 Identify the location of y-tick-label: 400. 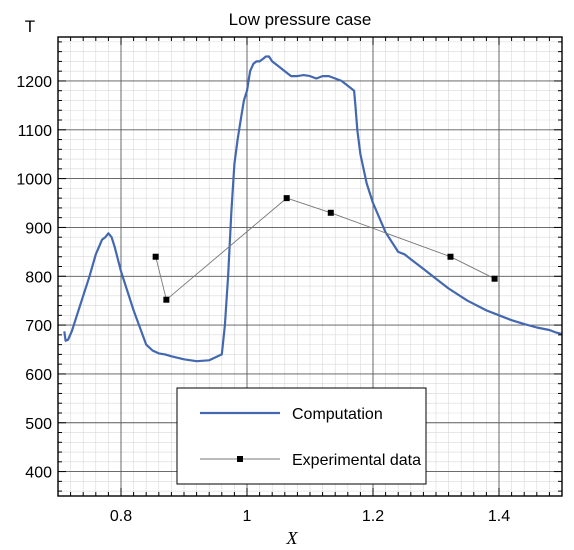
(38, 473).